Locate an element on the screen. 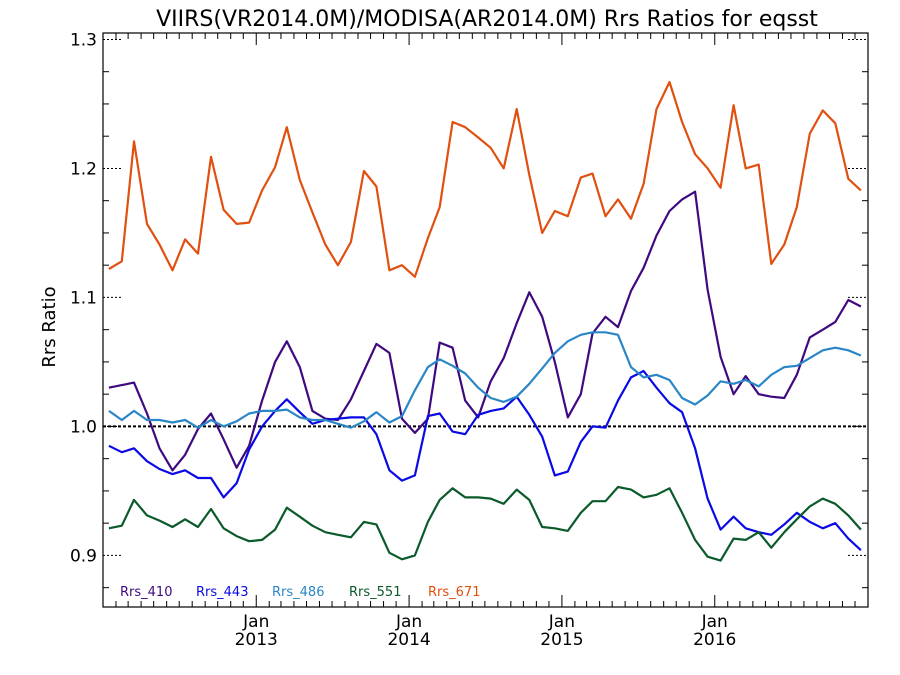 The width and height of the screenshot is (900, 675). x-tick-year: 2013 is located at coordinates (256, 640).